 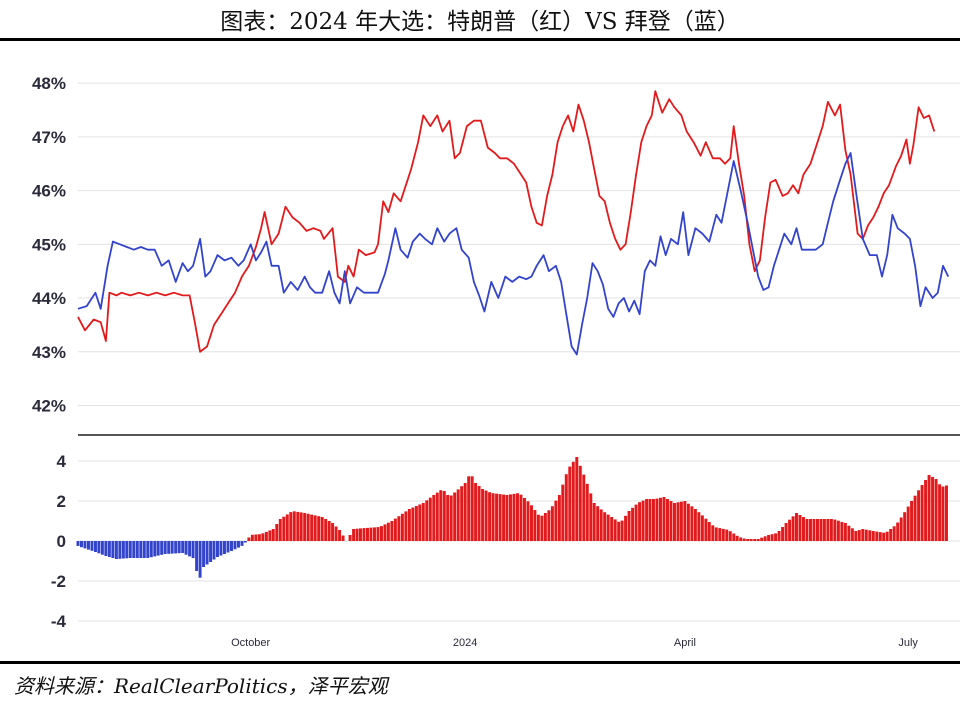 What do you see at coordinates (685, 643) in the screenshot?
I see `x-tick-label: April` at bounding box center [685, 643].